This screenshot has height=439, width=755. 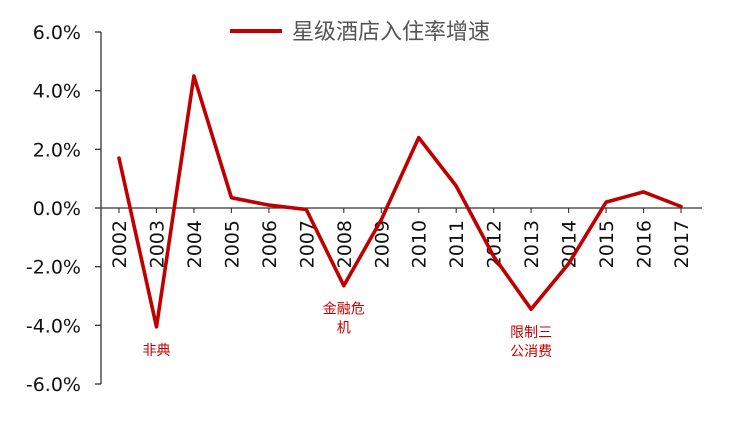 I want to click on x-tick-label: 2010, so click(x=420, y=244).